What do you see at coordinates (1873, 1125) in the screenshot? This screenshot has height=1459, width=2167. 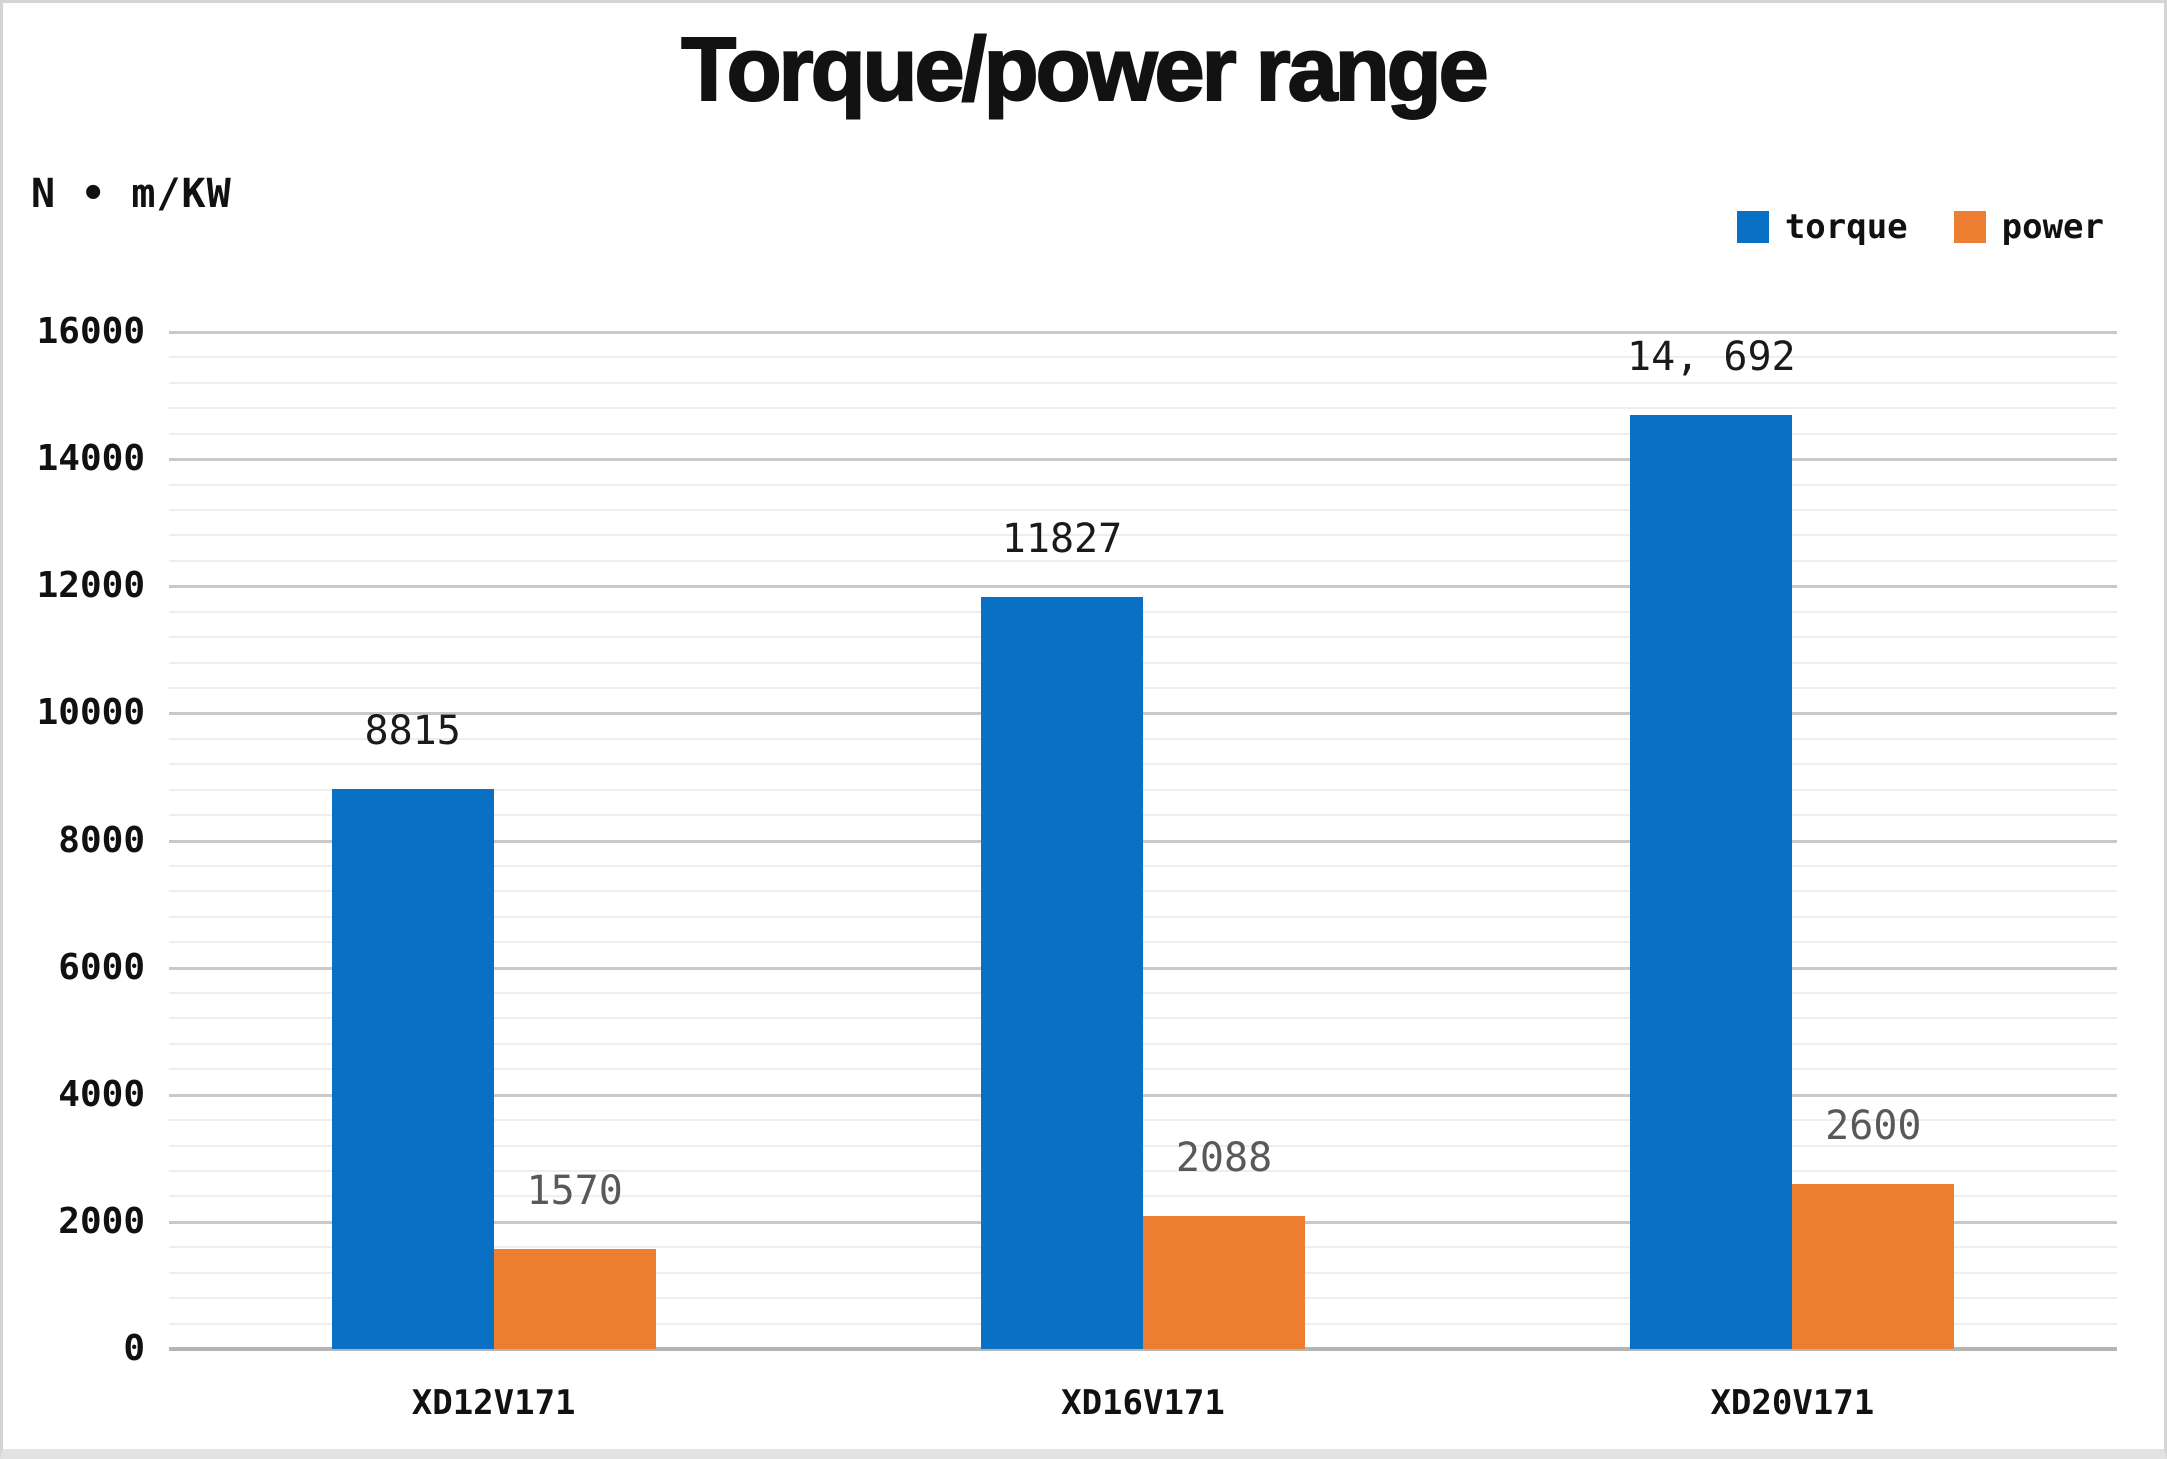 I see `value-label-power-xd20v171: 2600` at bounding box center [1873, 1125].